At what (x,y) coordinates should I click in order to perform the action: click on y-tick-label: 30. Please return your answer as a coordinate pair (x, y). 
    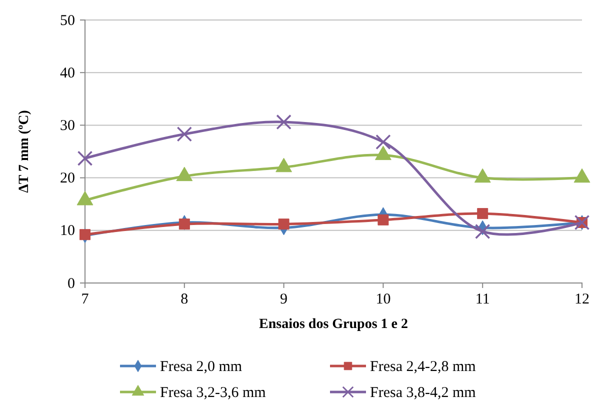
    Looking at the image, I should click on (67, 126).